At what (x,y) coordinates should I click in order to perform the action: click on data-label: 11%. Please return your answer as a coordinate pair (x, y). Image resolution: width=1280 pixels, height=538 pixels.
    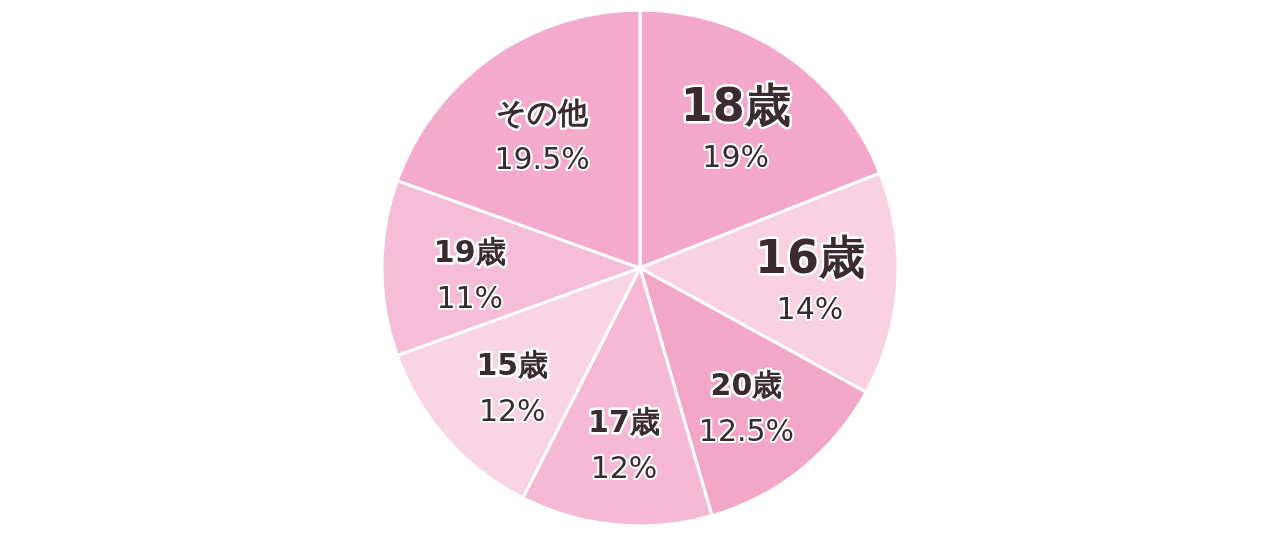
    Looking at the image, I should click on (470, 297).